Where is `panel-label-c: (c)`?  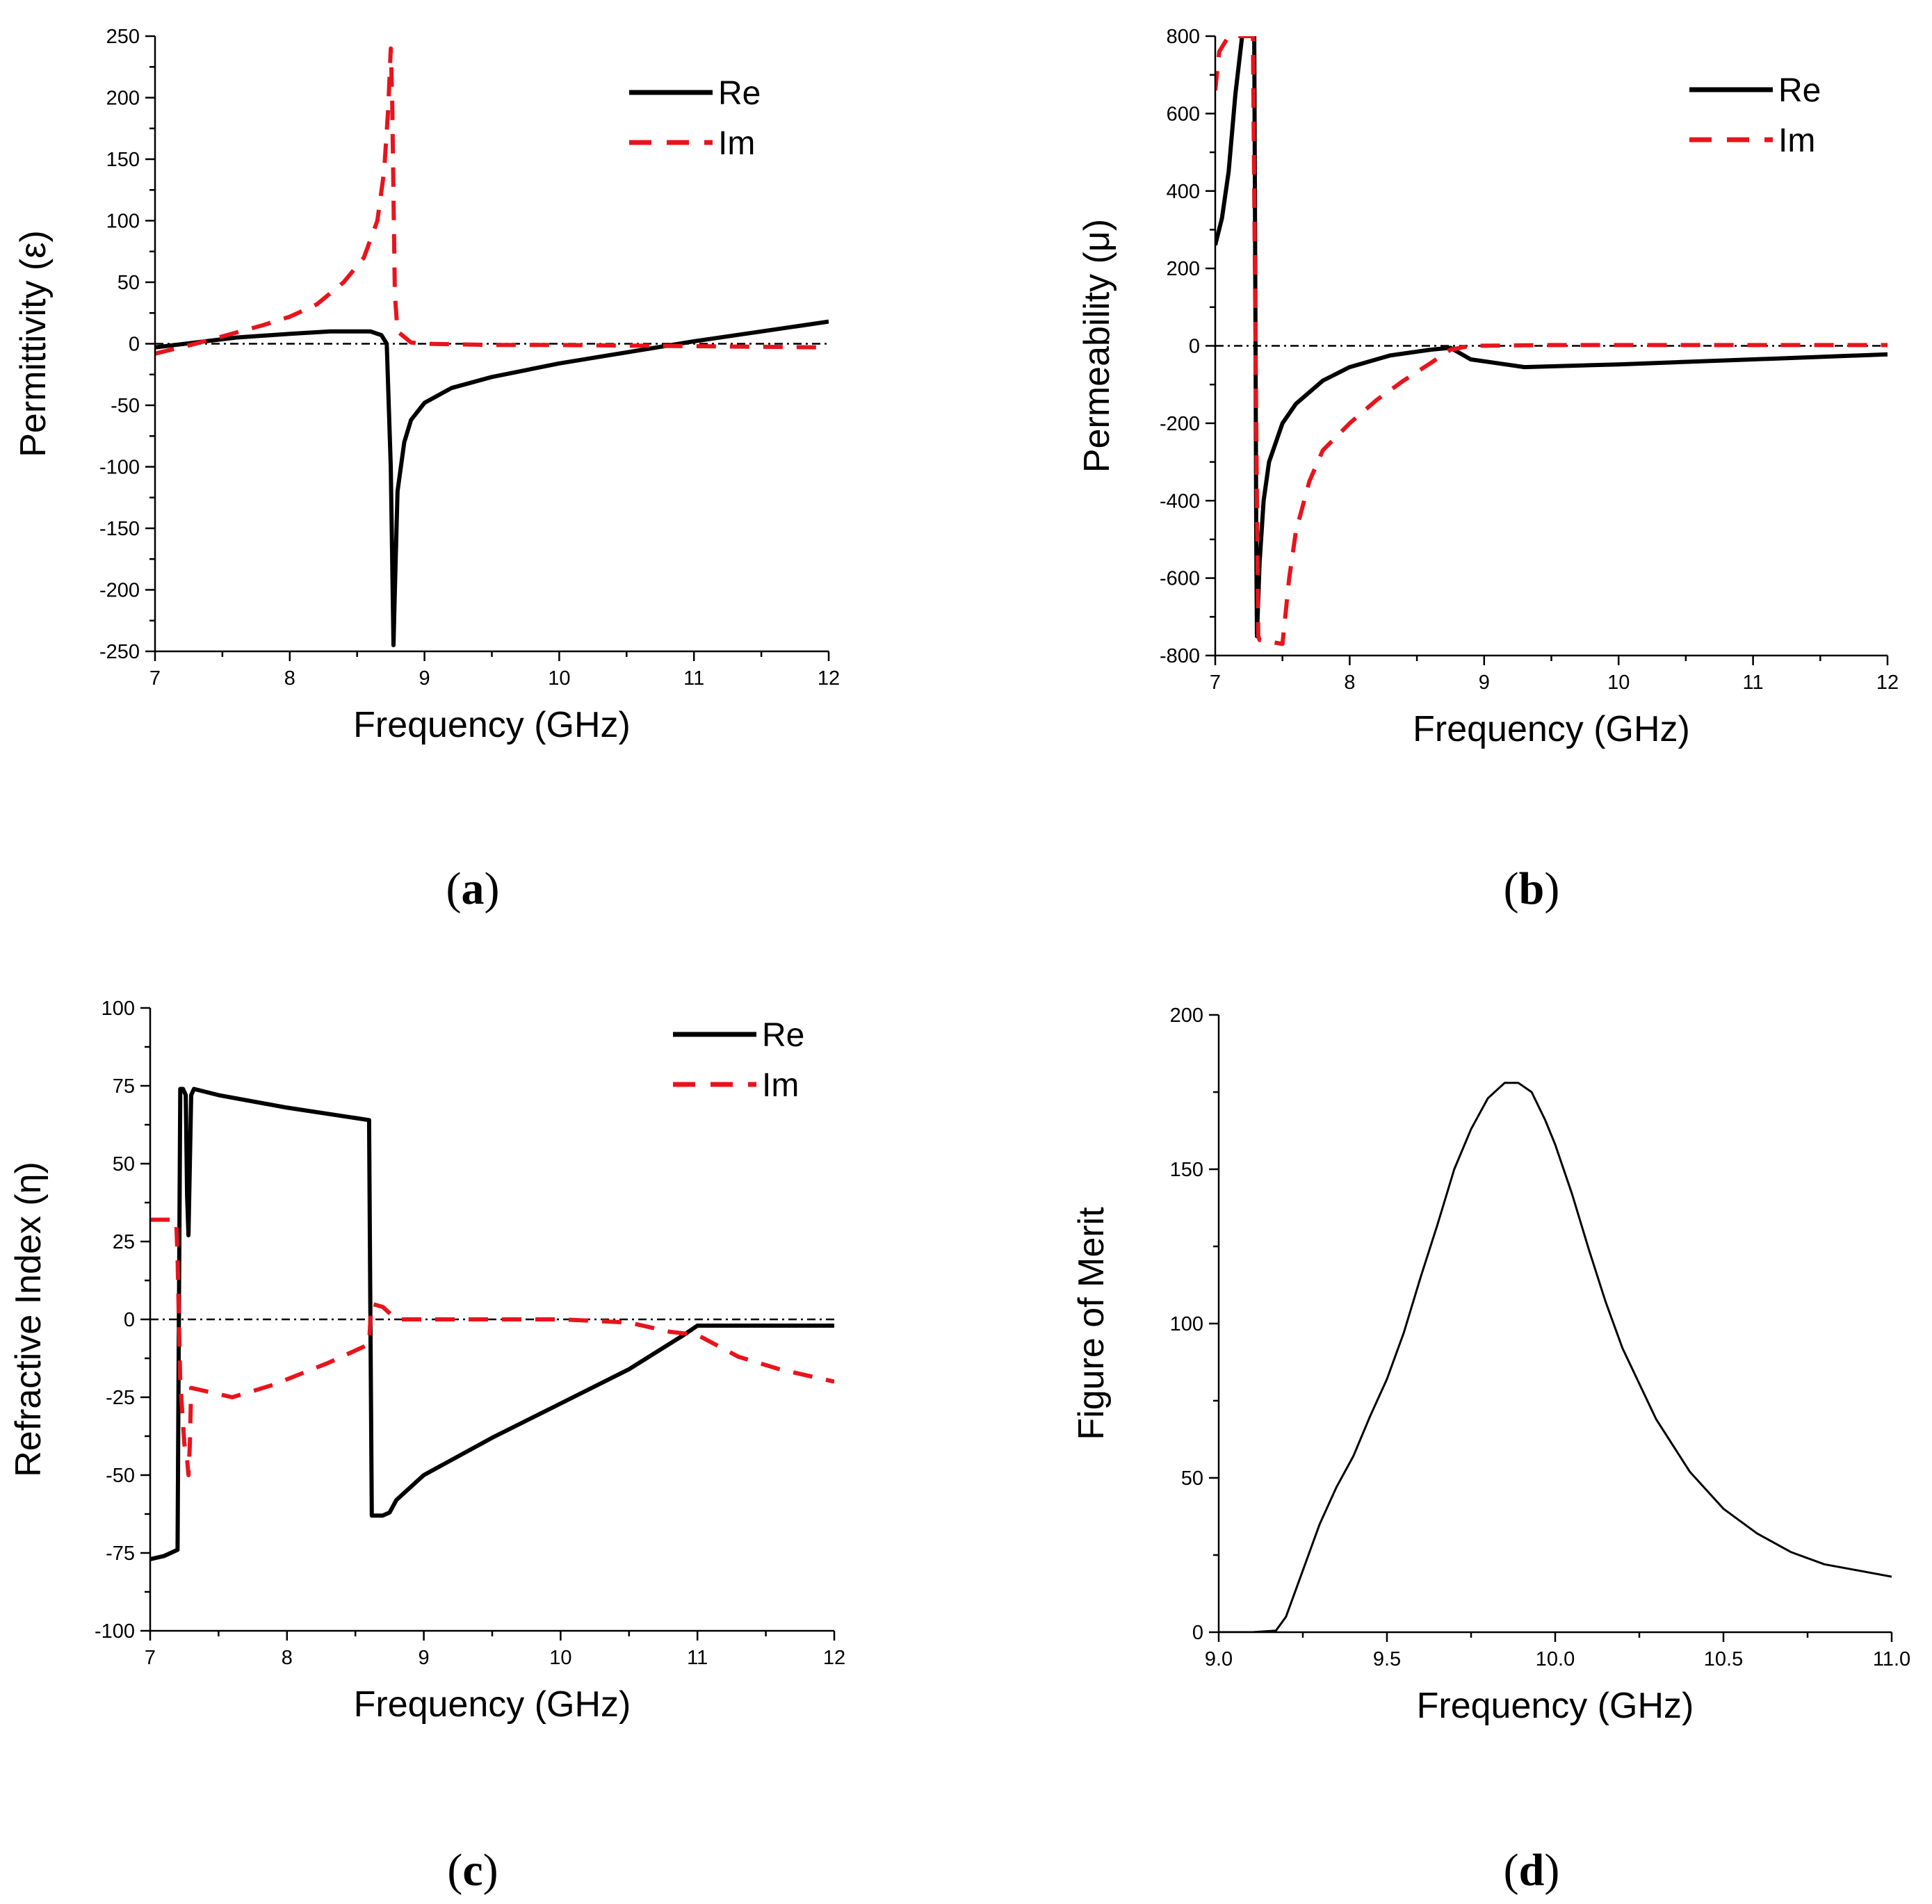
panel-label-c: (c) is located at coordinates (472, 1870).